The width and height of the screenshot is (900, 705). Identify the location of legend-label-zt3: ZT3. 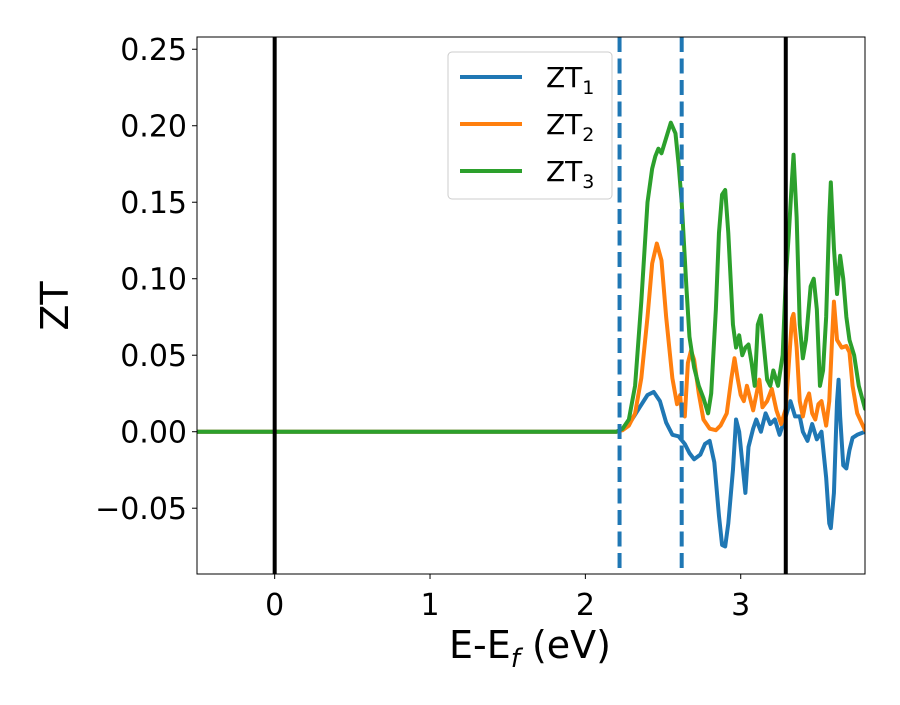
(570, 174).